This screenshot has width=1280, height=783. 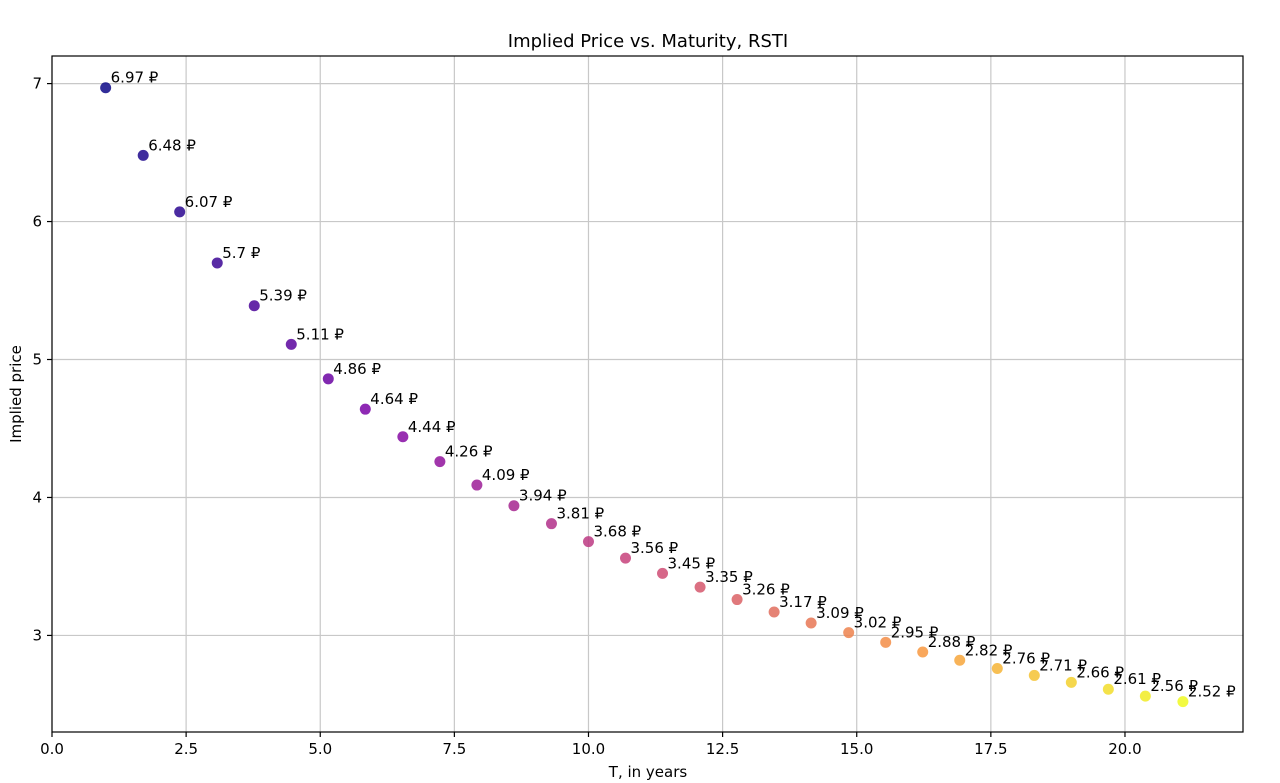 I want to click on data-label: 2.56 ₽, so click(x=1174, y=686).